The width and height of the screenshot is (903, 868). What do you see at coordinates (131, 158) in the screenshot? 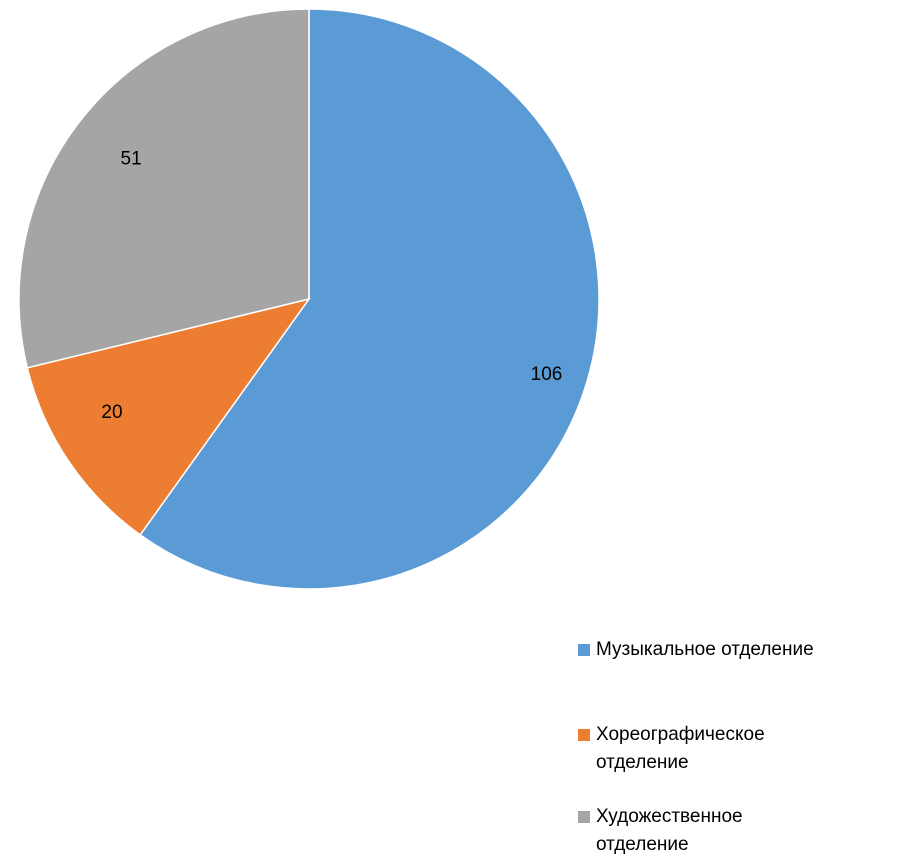
I see `data-label-art: 51` at bounding box center [131, 158].